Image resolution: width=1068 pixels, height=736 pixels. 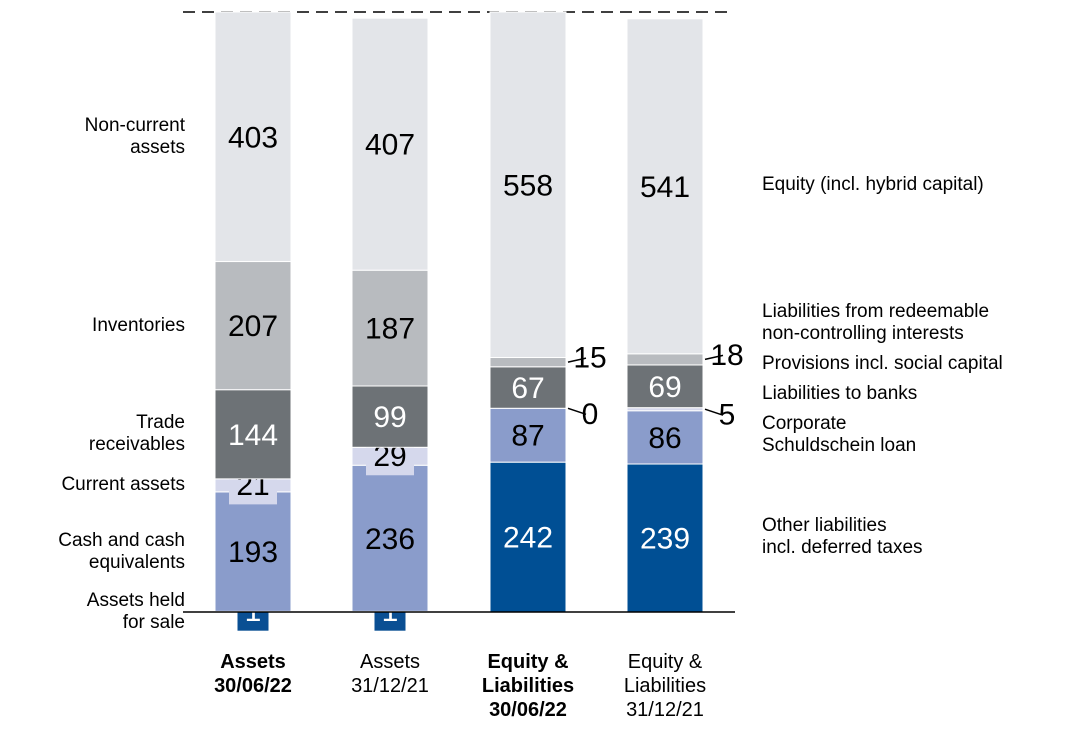 I want to click on value-label: 403, so click(x=253, y=137).